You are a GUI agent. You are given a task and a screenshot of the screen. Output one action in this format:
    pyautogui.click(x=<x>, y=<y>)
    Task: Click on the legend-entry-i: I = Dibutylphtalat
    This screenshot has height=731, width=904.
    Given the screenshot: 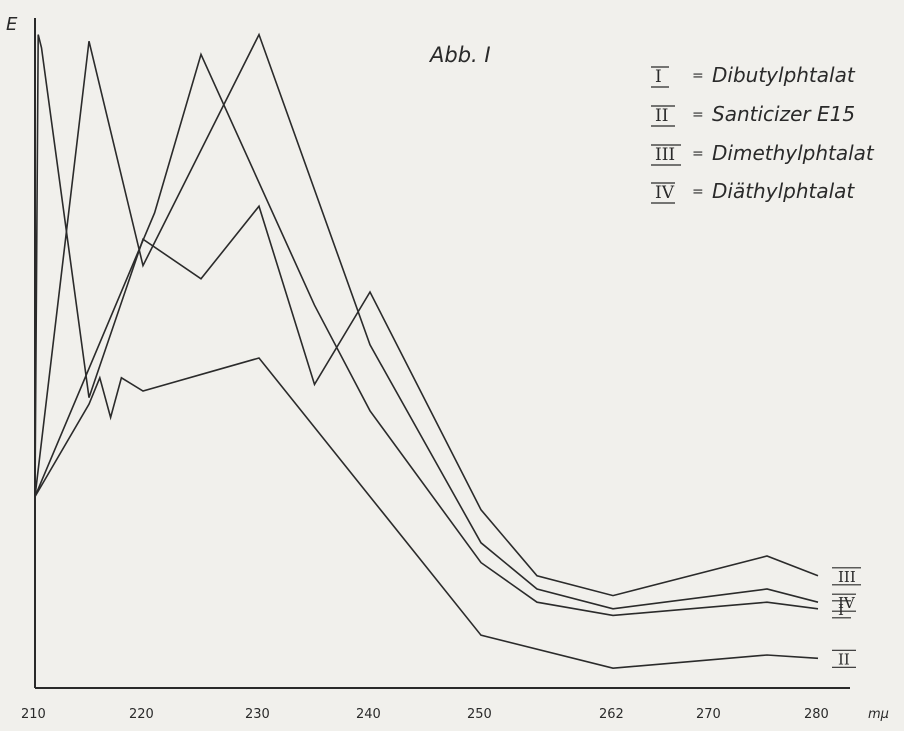 What is the action you would take?
    pyautogui.click(x=753, y=75)
    